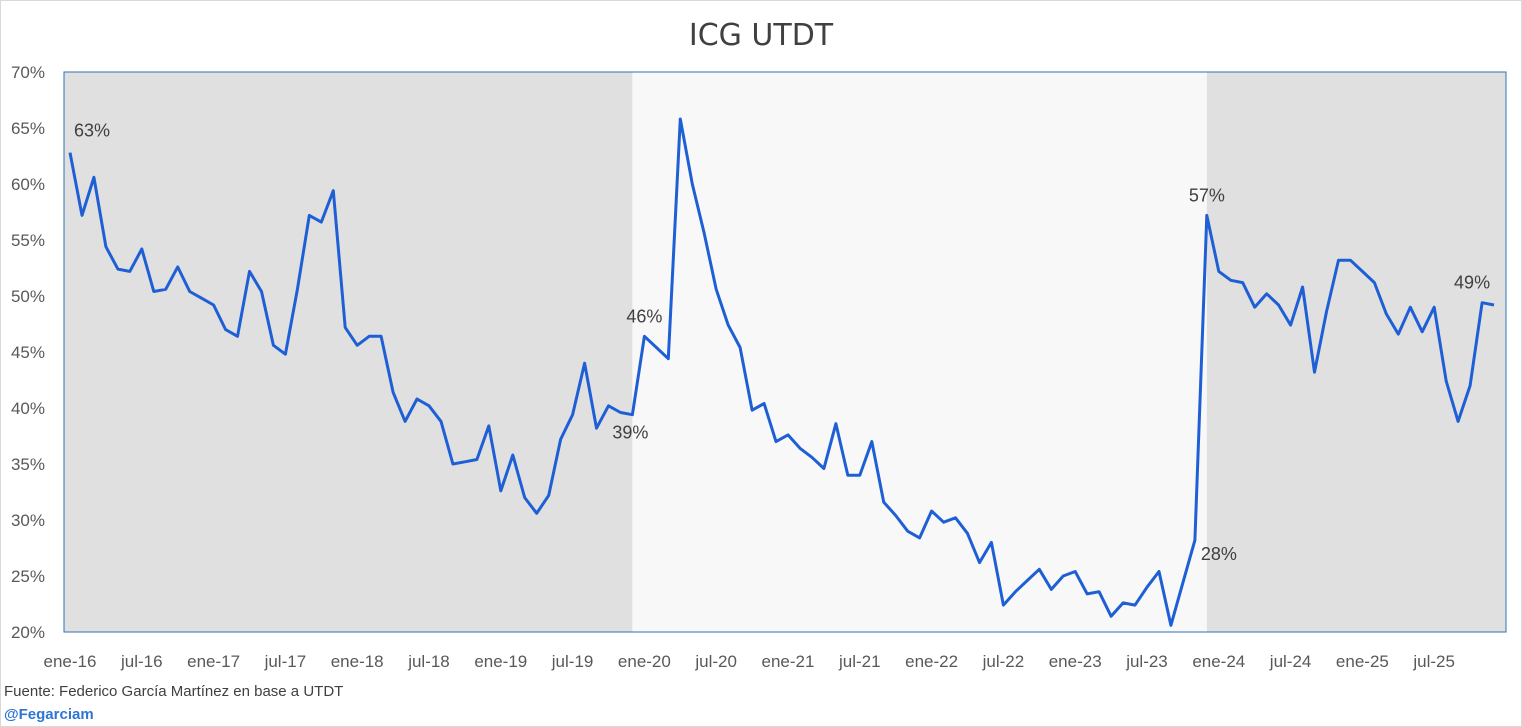 The width and height of the screenshot is (1522, 727). What do you see at coordinates (1219, 554) in the screenshot?
I see `data-label: 28%` at bounding box center [1219, 554].